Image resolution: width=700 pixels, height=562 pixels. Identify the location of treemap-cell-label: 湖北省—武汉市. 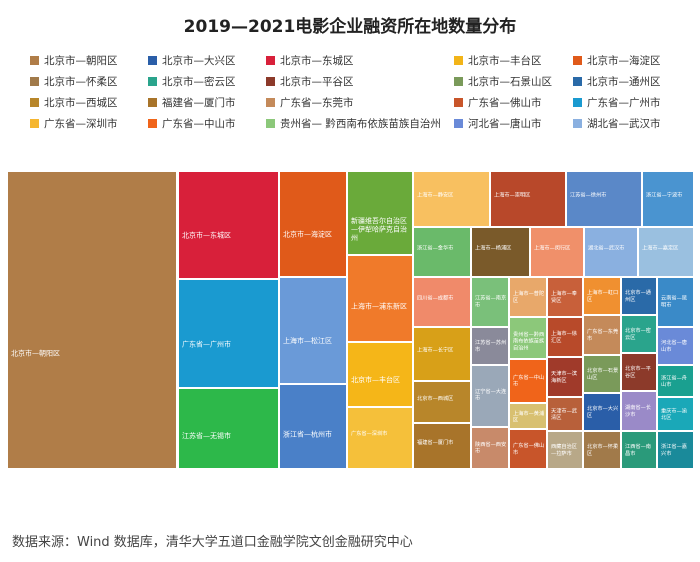
(606, 248).